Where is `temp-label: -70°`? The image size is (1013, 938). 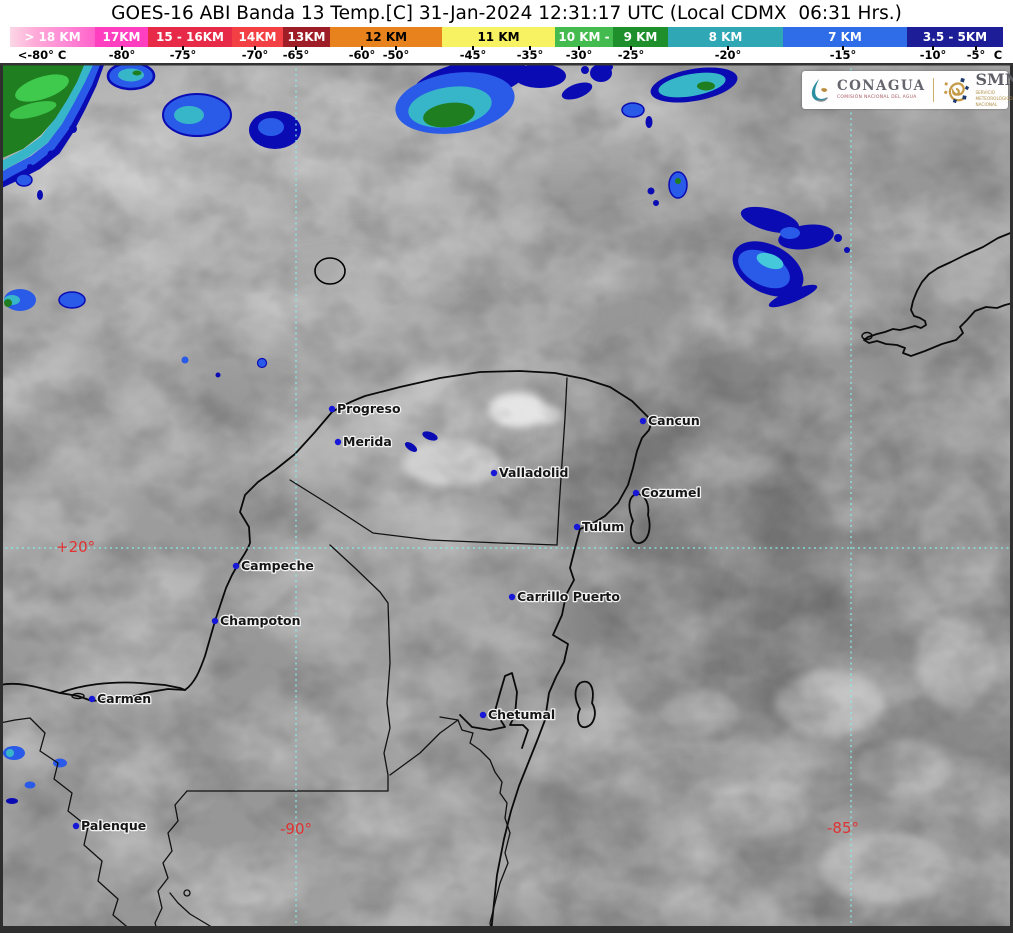 temp-label: -70° is located at coordinates (255, 55).